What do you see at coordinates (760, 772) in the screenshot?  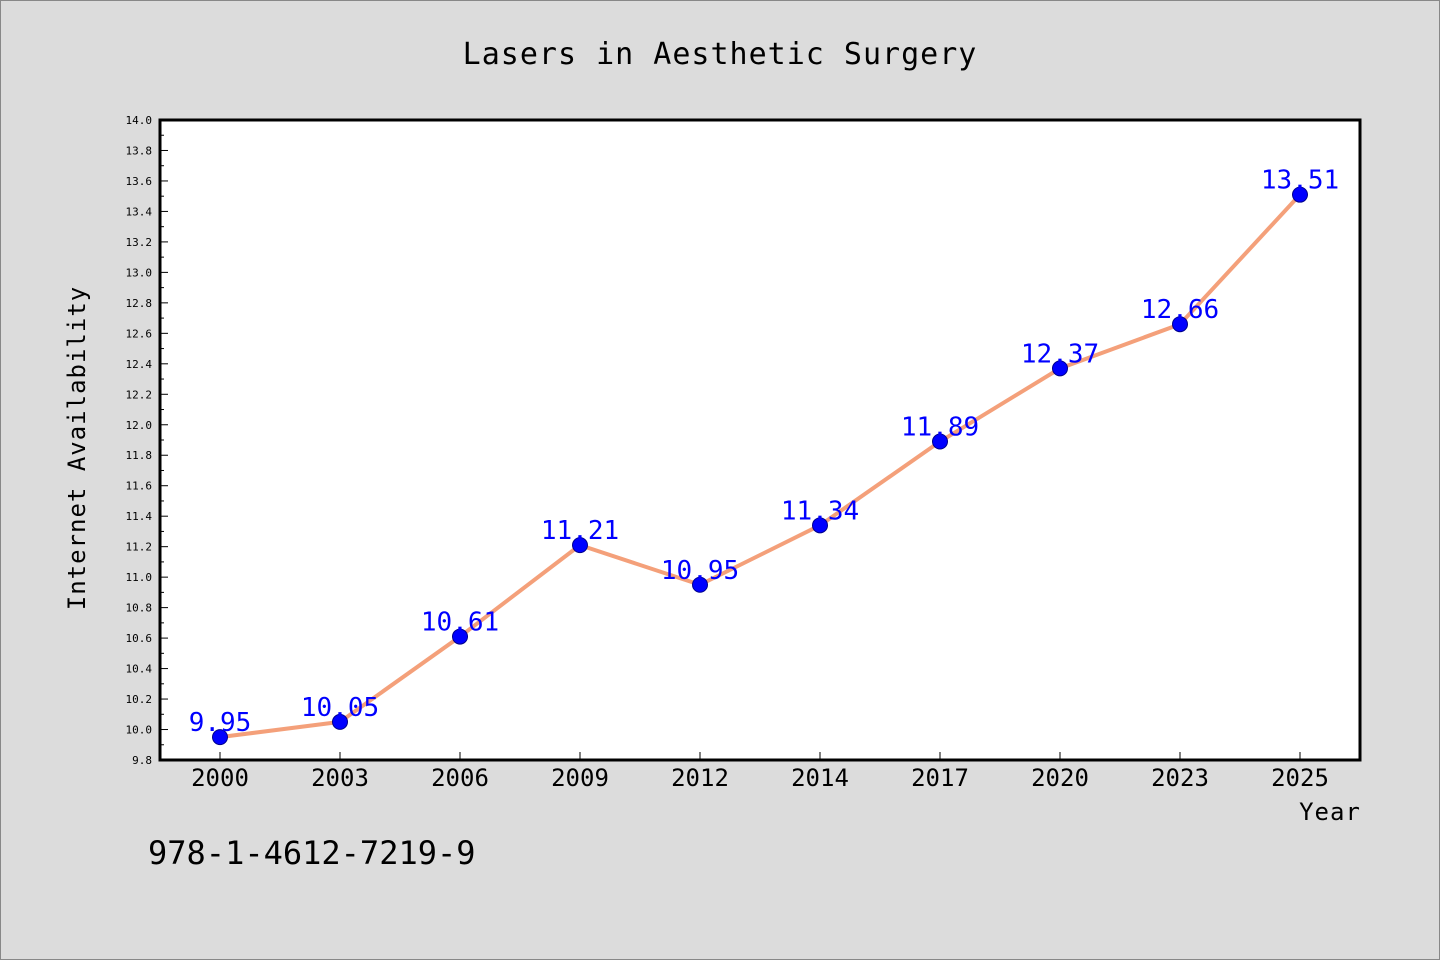 I see `x-axis: 2000 2003 2006 2009 2012 2014 2017 2020 2023 2025` at bounding box center [760, 772].